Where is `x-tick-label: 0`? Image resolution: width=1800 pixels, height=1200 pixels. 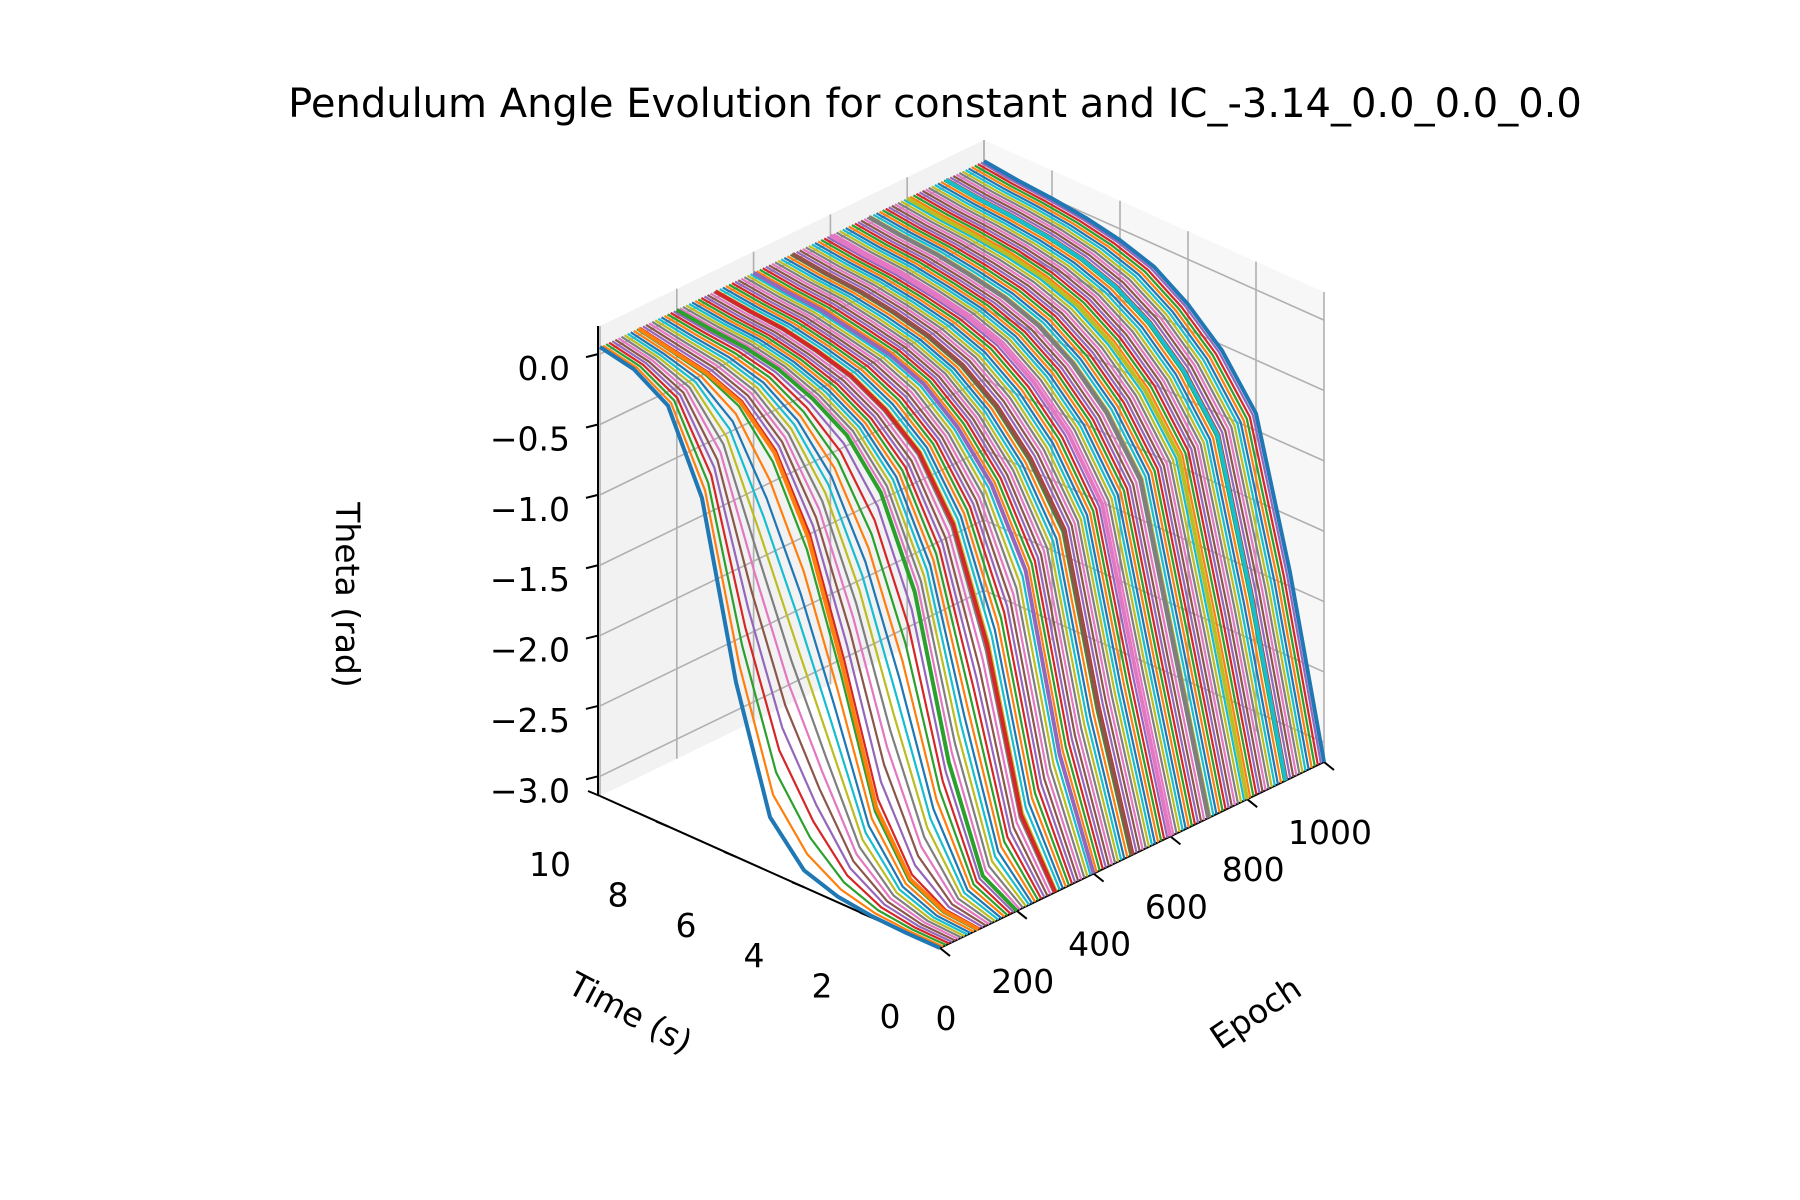 x-tick-label: 0 is located at coordinates (946, 1018).